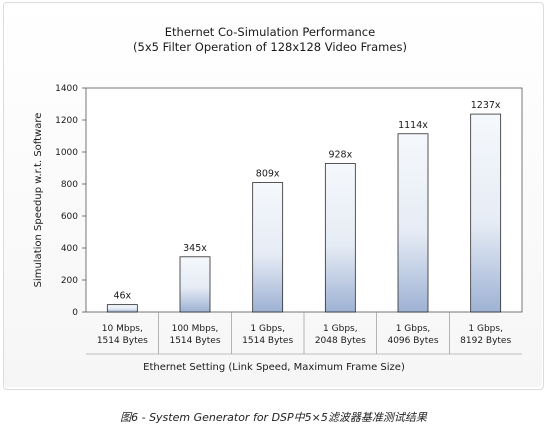 The height and width of the screenshot is (430, 547). I want to click on bar-value-label: 809x, so click(268, 174).